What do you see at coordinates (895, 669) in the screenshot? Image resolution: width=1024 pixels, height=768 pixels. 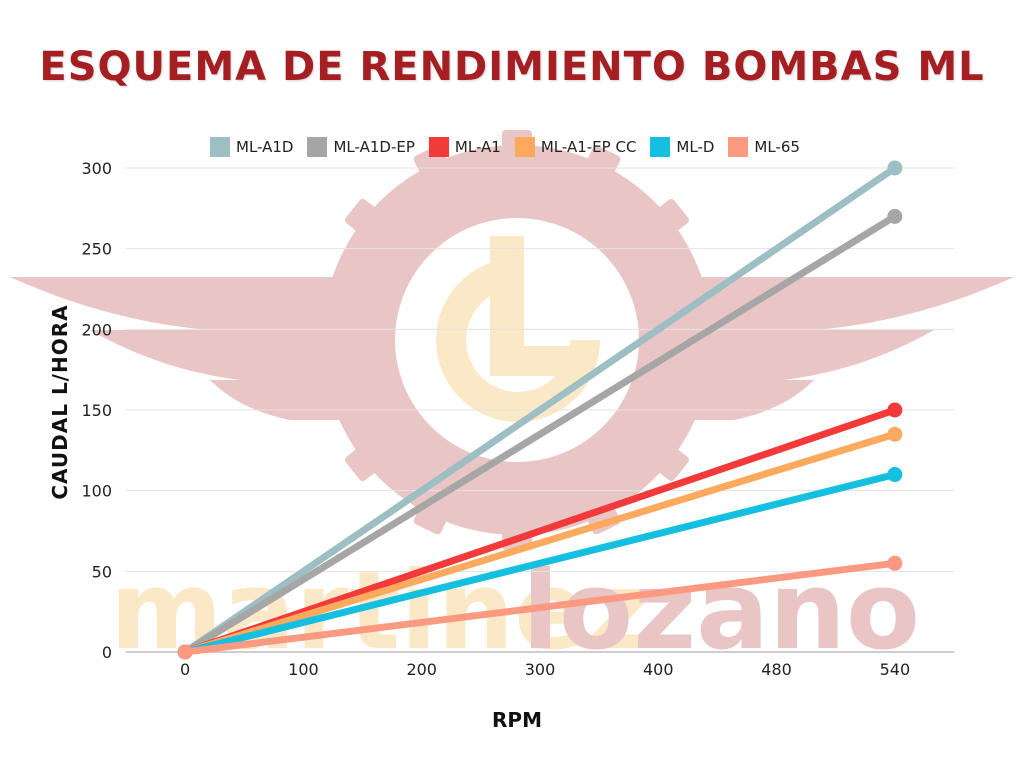 I see `x-tick-label: 540` at bounding box center [895, 669].